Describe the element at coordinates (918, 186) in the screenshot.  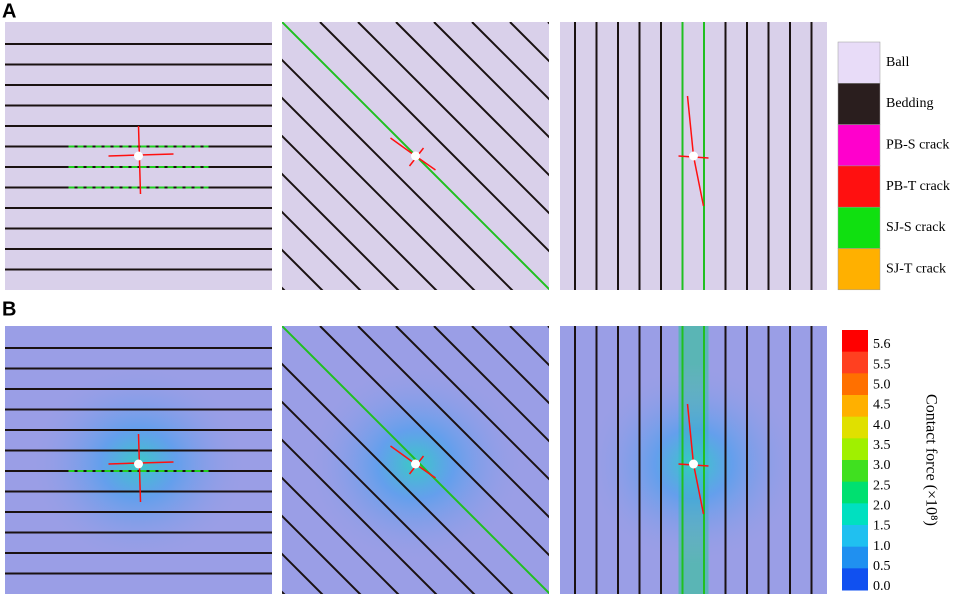
I see `legend-label: PB-T crack` at that location.